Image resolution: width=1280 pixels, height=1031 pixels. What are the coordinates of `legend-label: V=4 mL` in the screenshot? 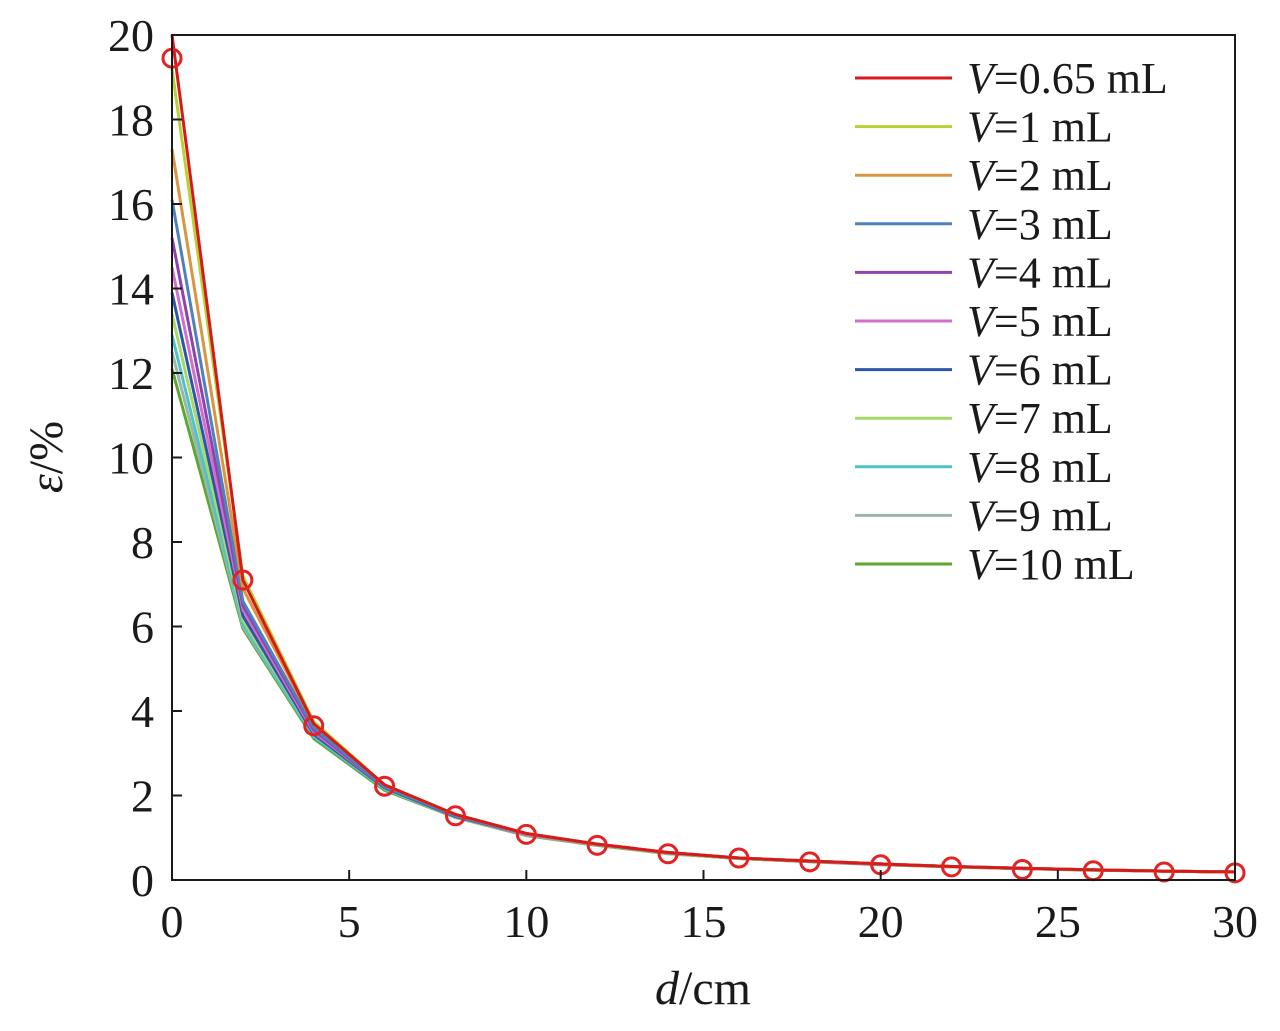 It's located at (1040, 272).